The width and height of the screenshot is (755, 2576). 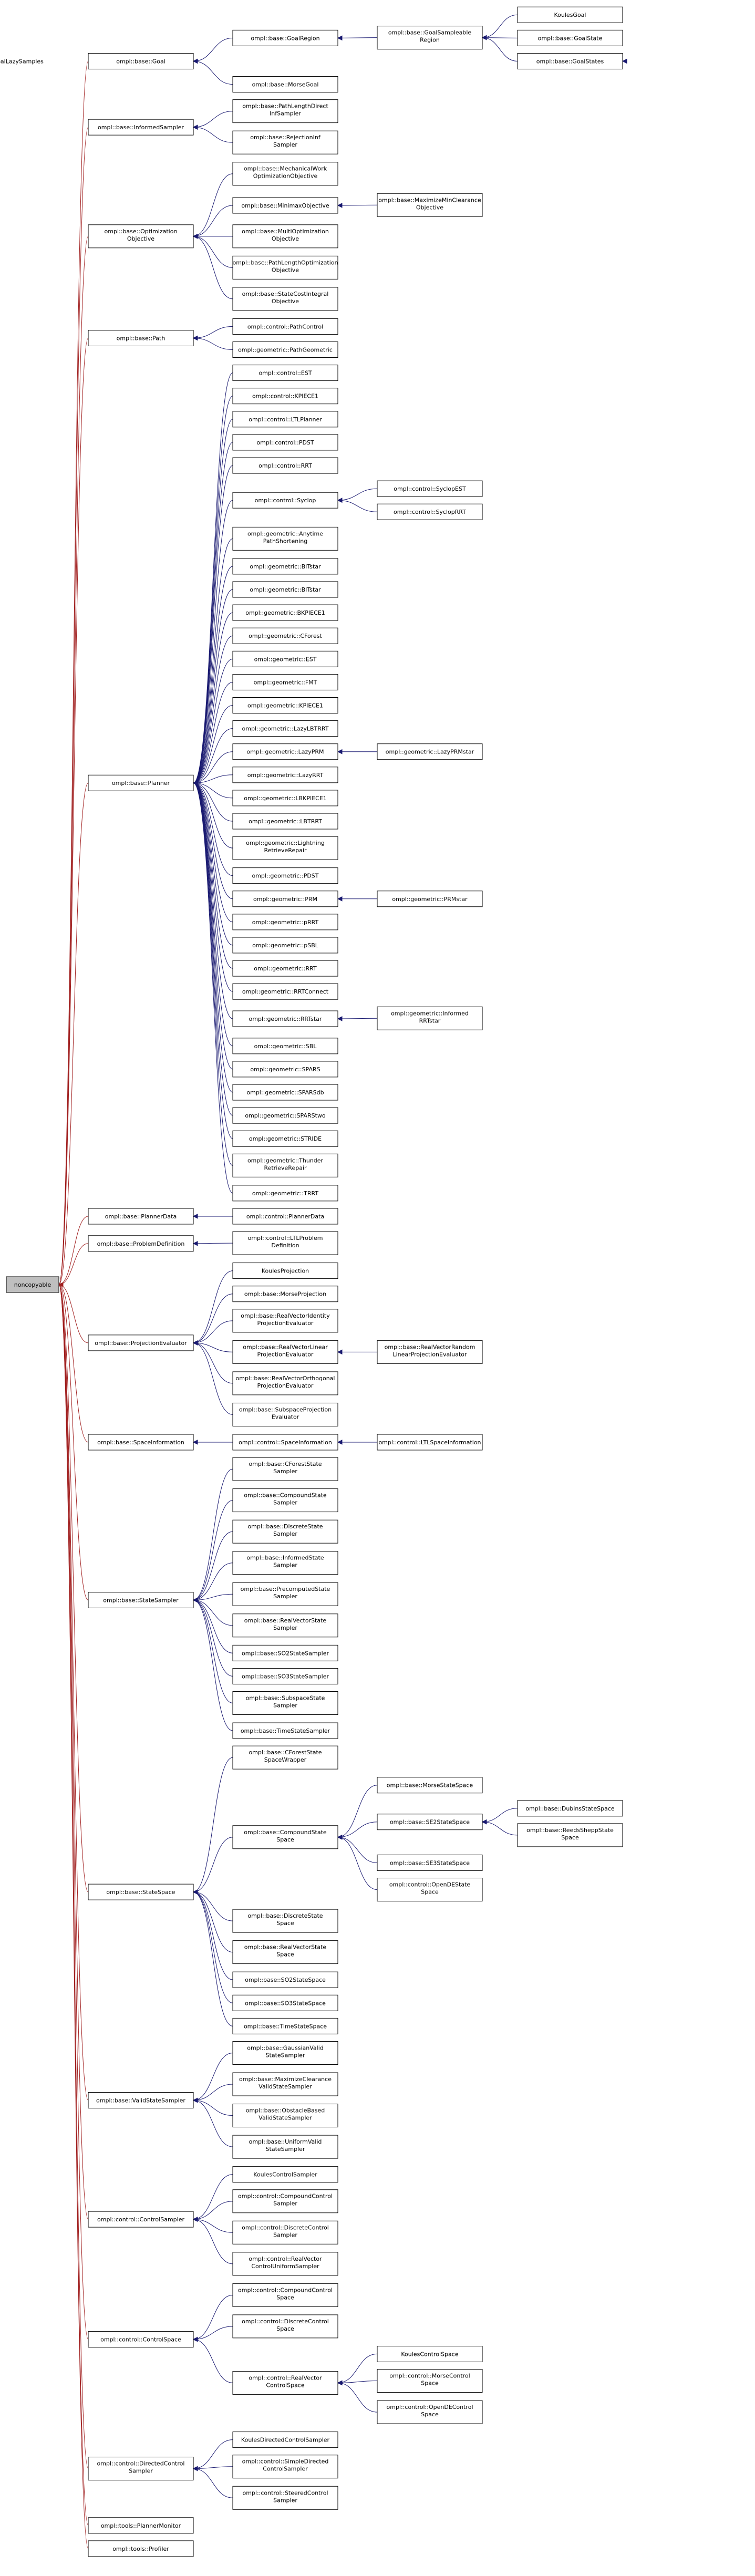 I want to click on class-node-ompl-geometric-rrtconnect: ompl::geometric::RRTConnect, so click(x=285, y=991).